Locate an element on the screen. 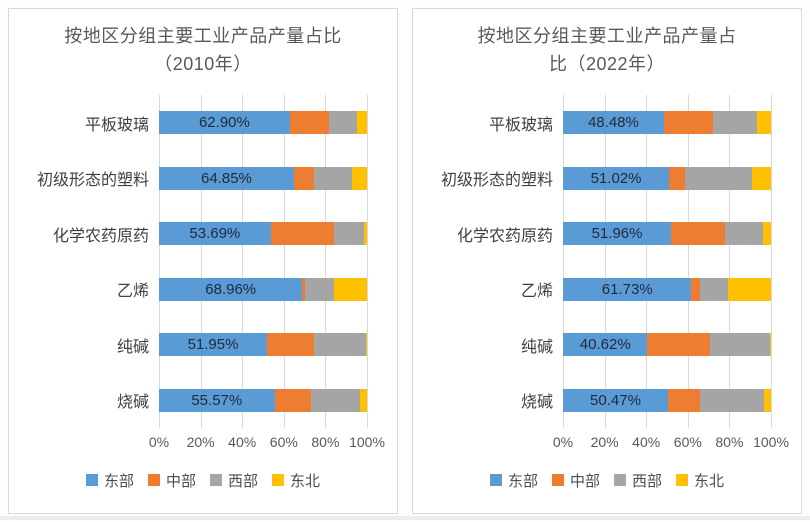 The width and height of the screenshot is (810, 522). bar-segment-east: 40.62% is located at coordinates (605, 345).